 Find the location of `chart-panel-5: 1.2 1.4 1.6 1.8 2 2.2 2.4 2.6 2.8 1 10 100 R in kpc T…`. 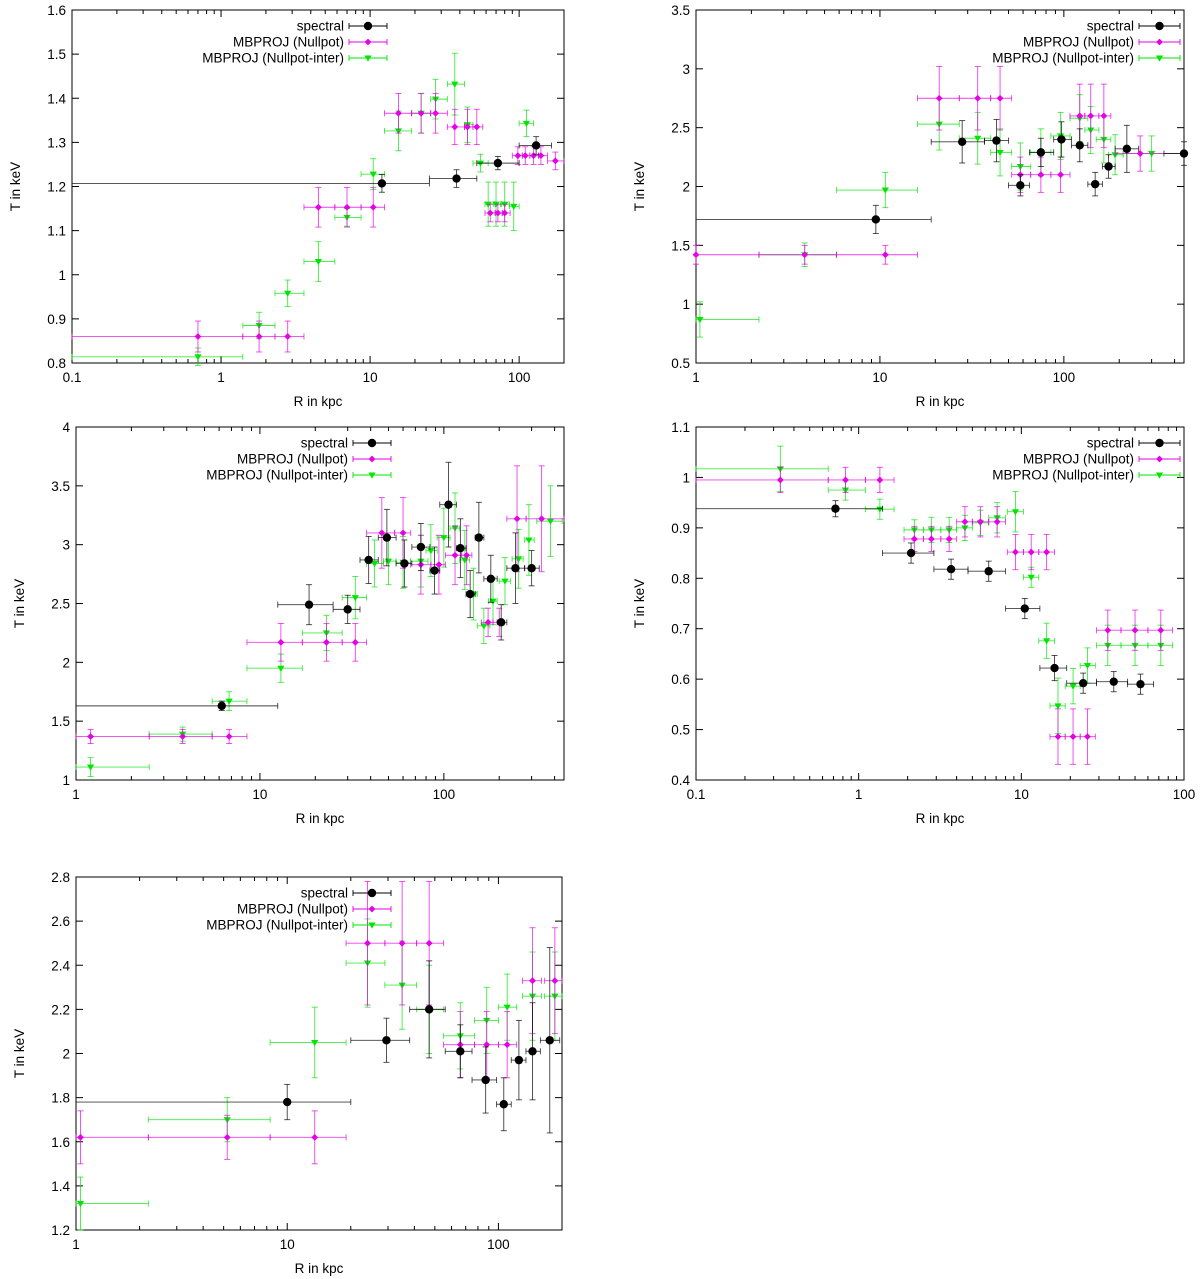

chart-panel-5: 1.2 1.4 1.6 1.8 2 2.2 2.4 2.6 2.8 1 10 100 R in kpc T… is located at coordinates (287, 1073).